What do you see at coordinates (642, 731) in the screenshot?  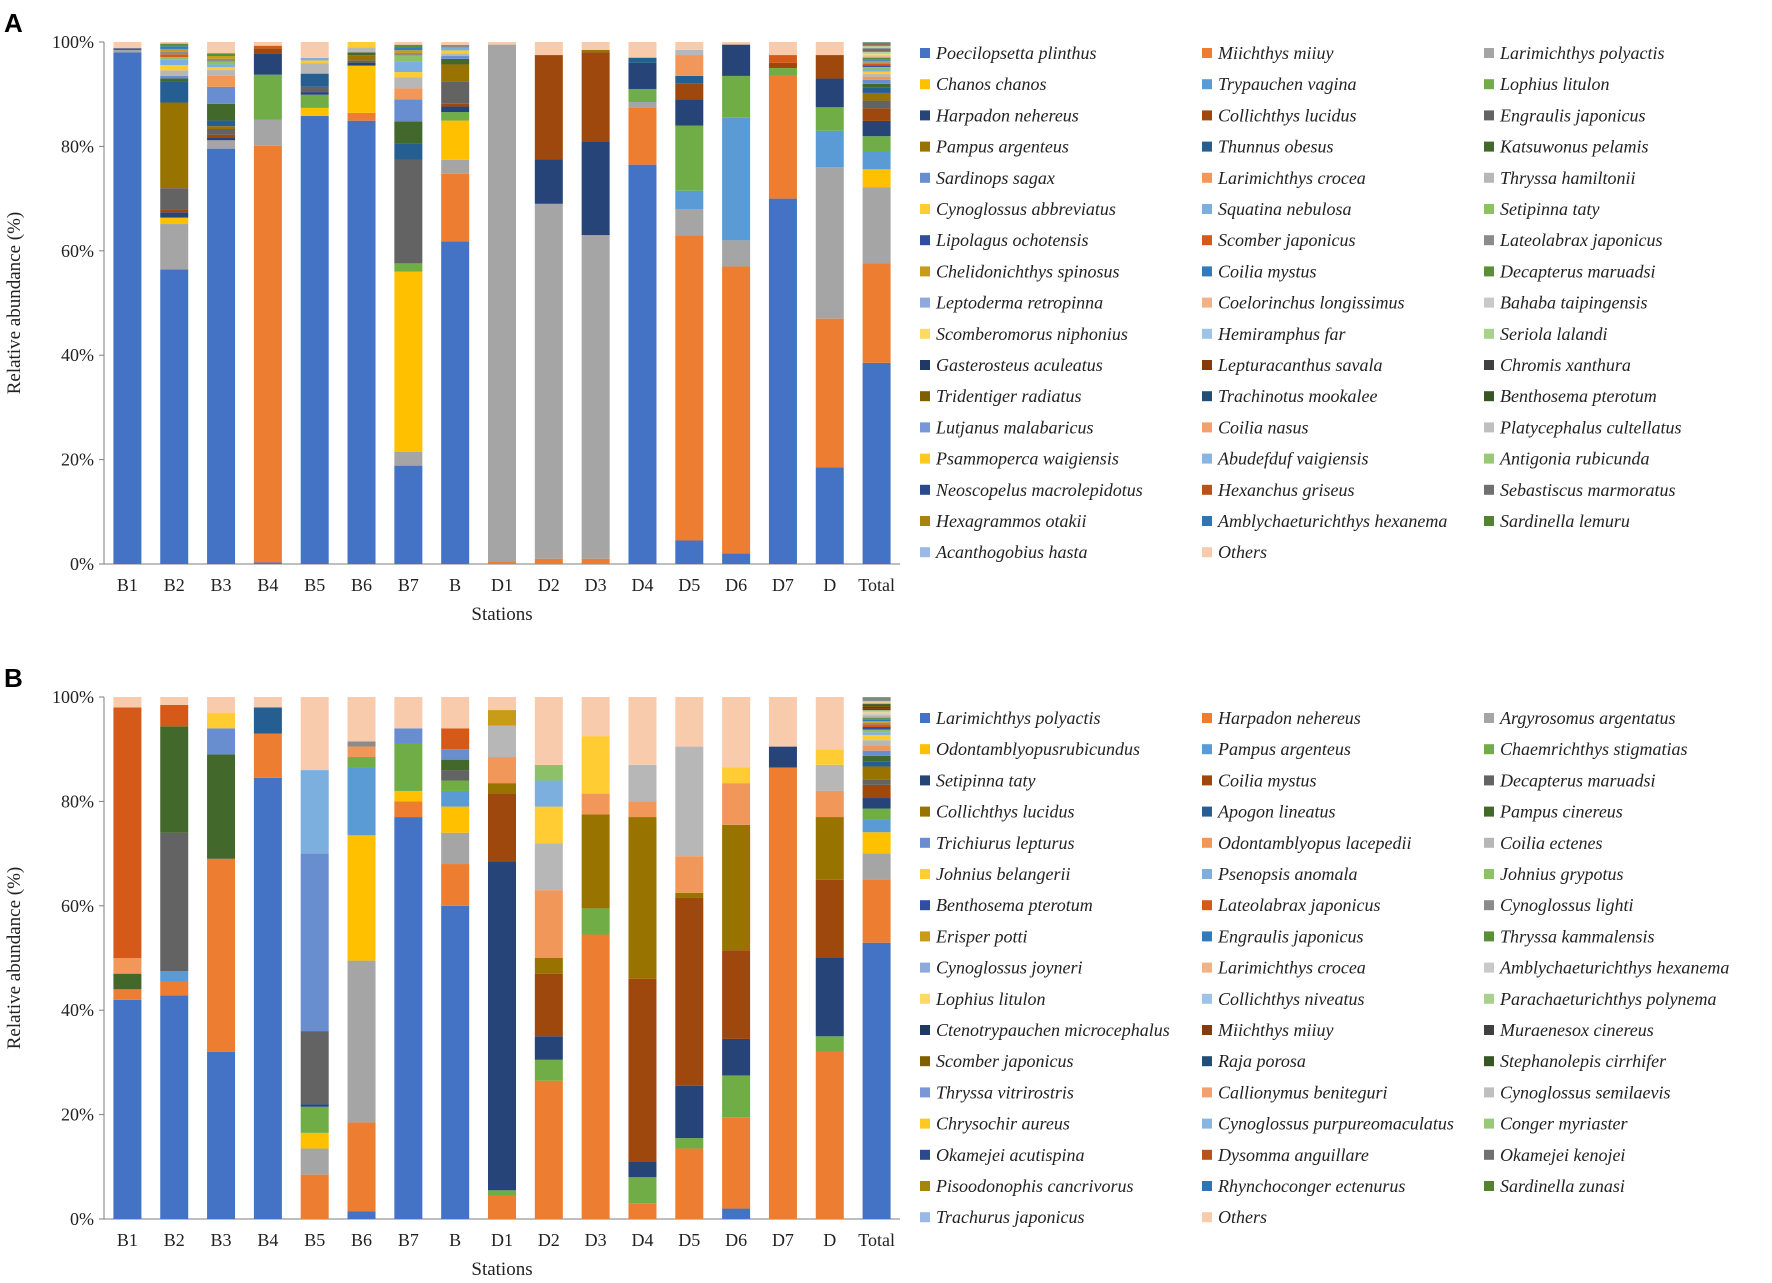 I see `bar-segment-d4-others` at bounding box center [642, 731].